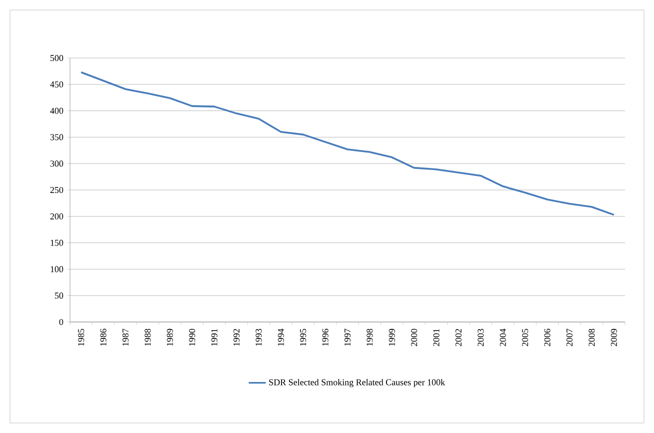  What do you see at coordinates (81, 337) in the screenshot?
I see `x-tick-label: 1985` at bounding box center [81, 337].